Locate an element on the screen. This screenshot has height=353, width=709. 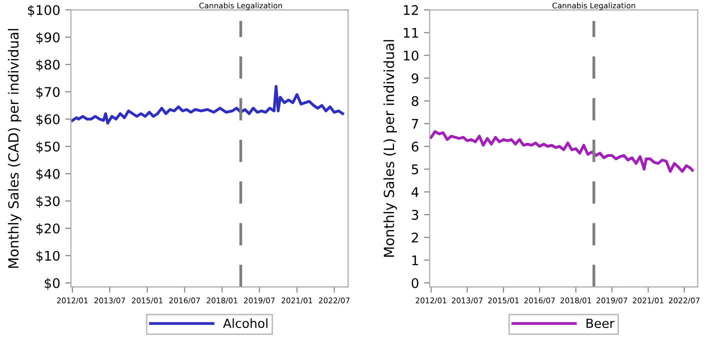
y-tick-label: $60 is located at coordinates (48, 120).